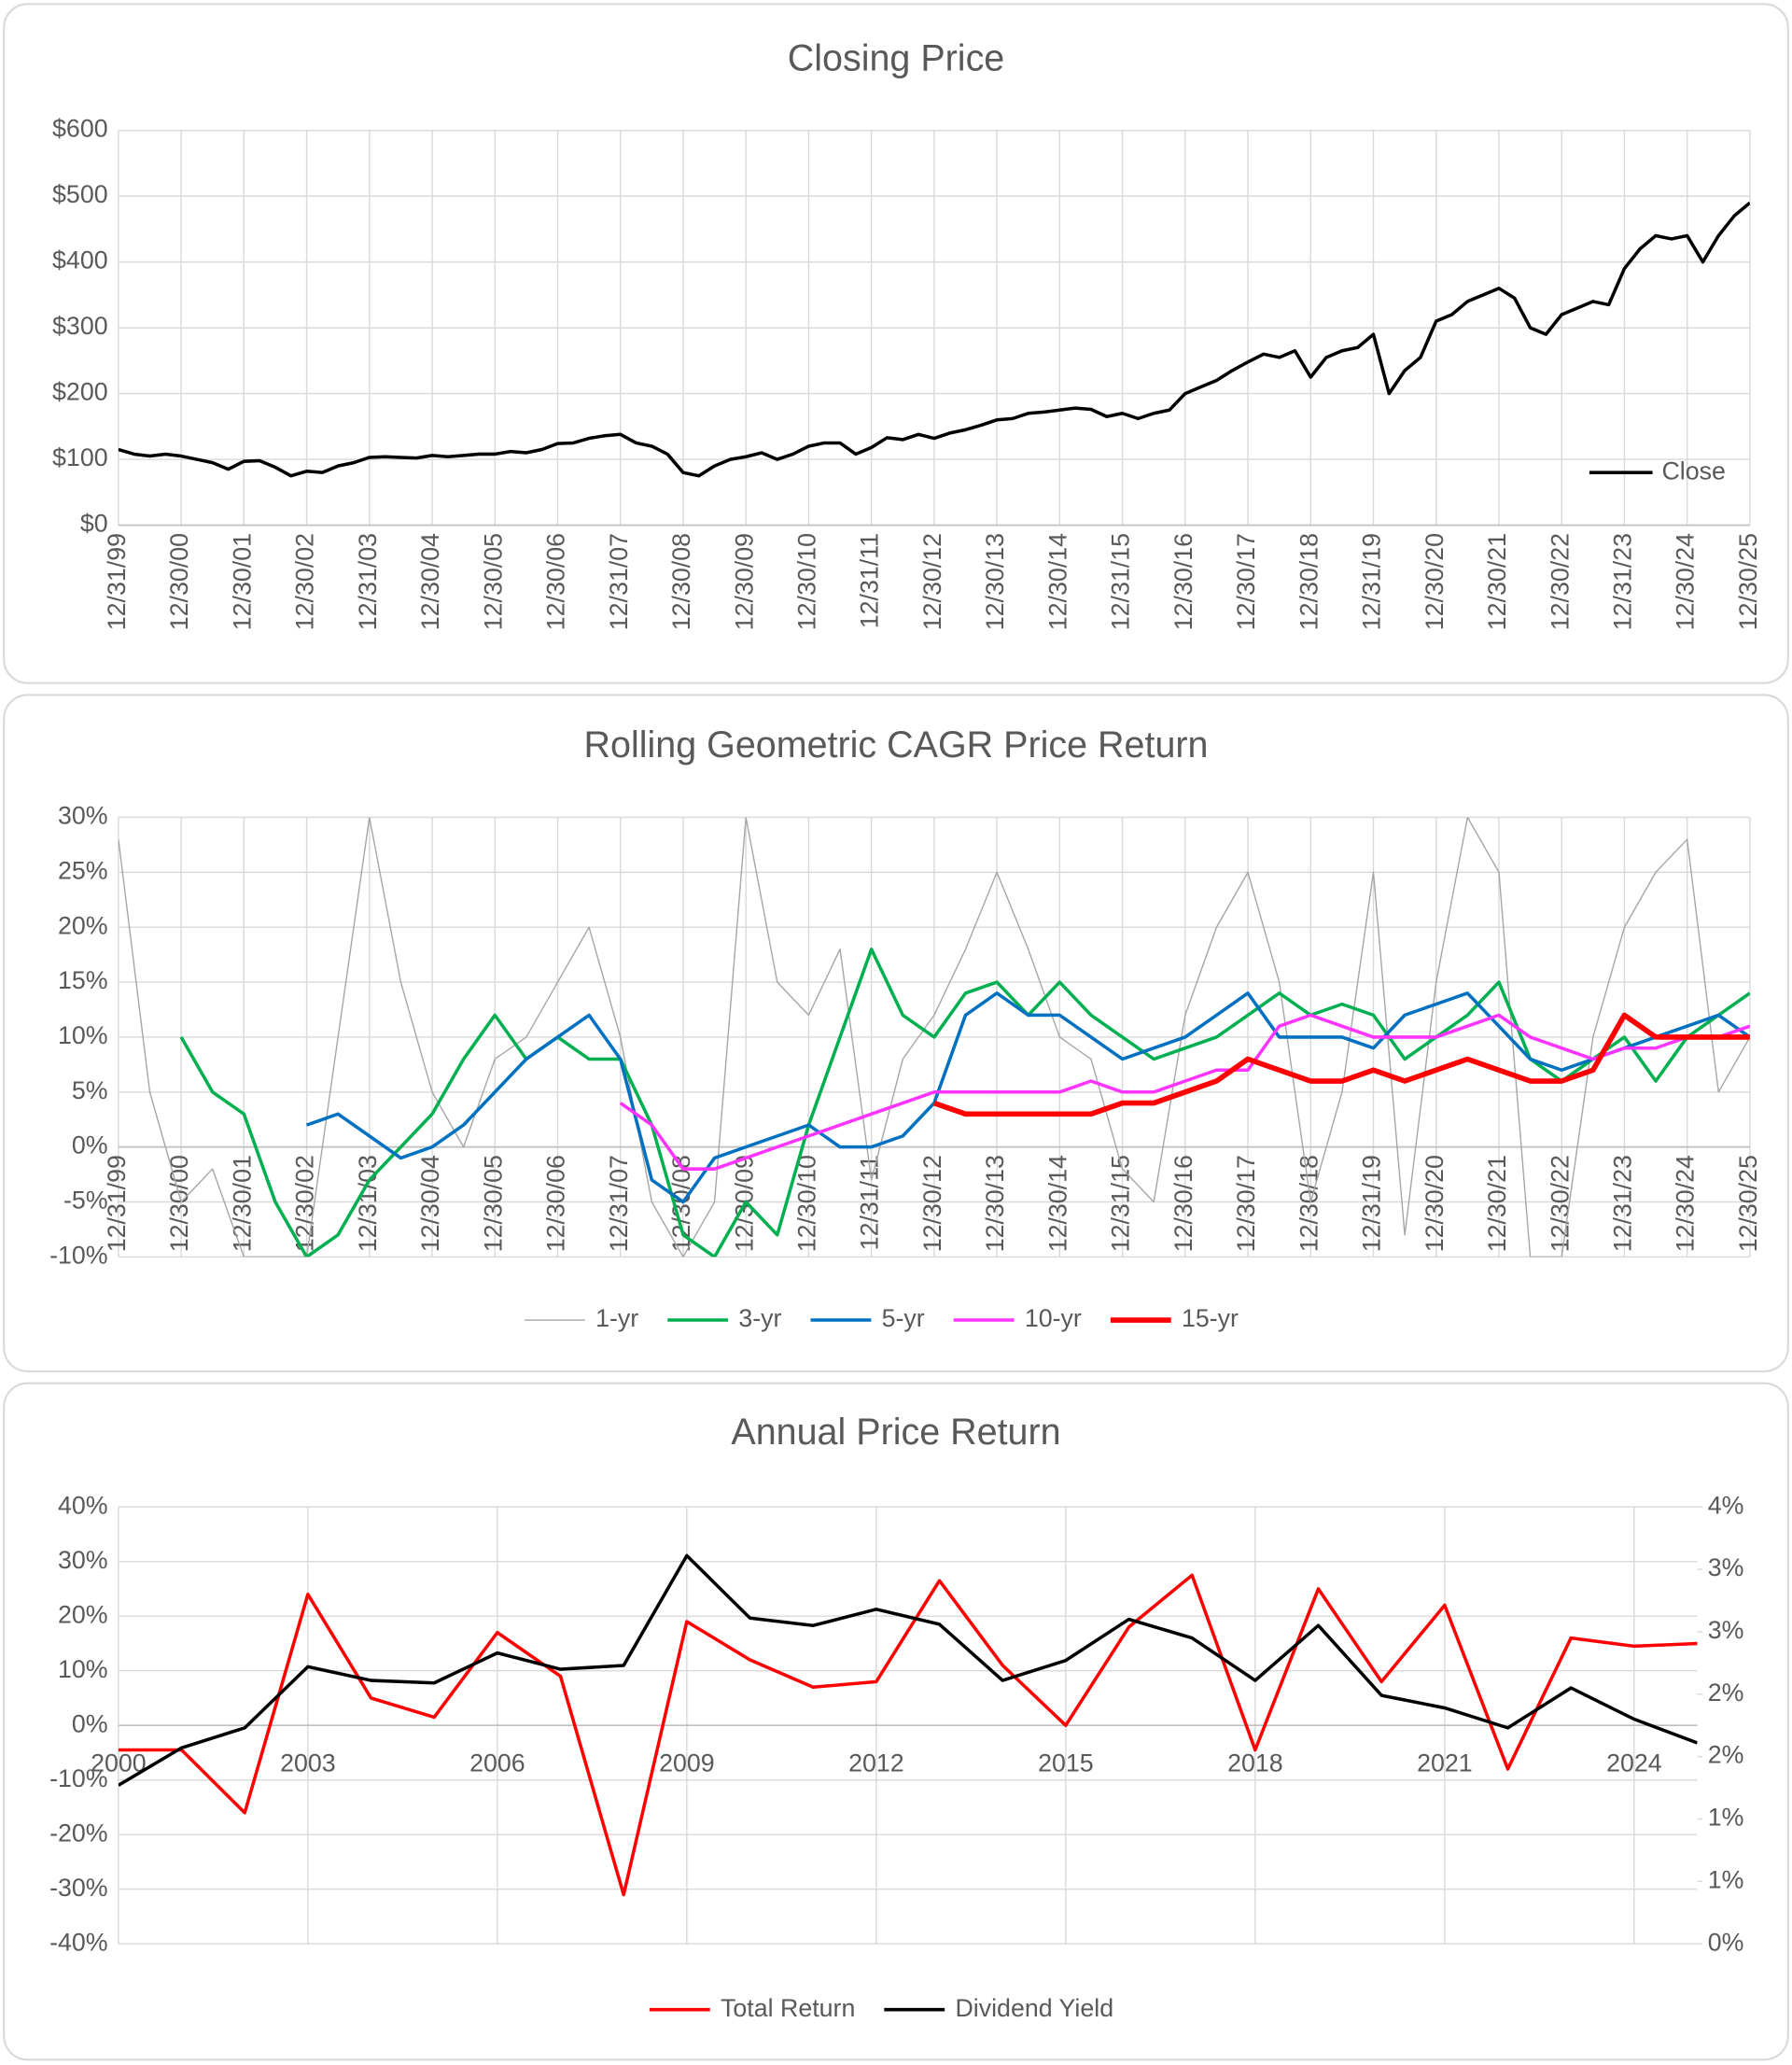  I want to click on x-tick-label: 2021, so click(1445, 1763).